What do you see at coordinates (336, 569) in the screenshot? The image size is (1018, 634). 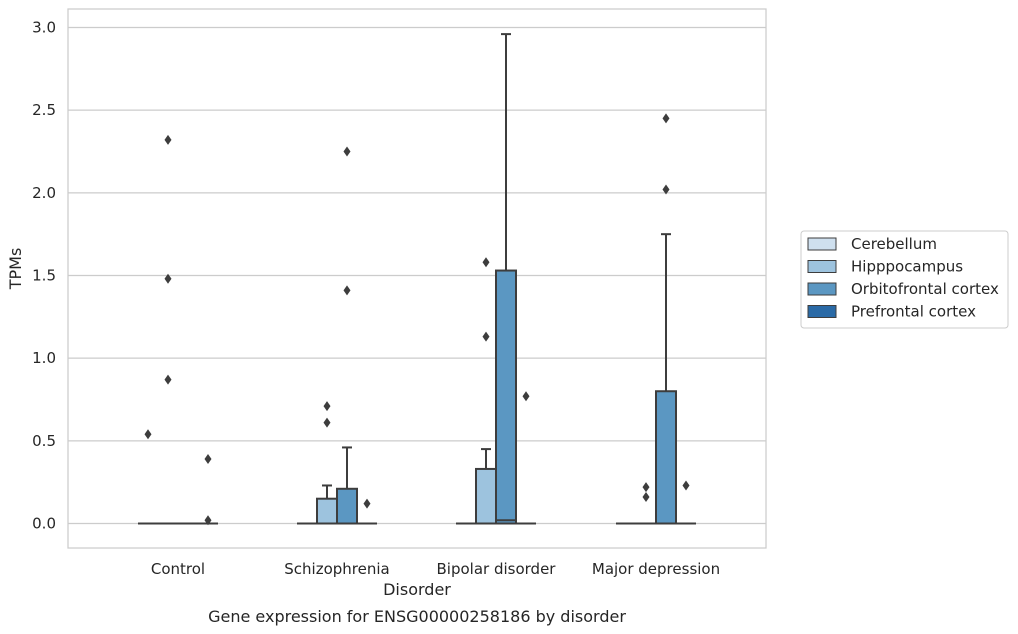 I see `x-tick-label: Schizophrenia` at bounding box center [336, 569].